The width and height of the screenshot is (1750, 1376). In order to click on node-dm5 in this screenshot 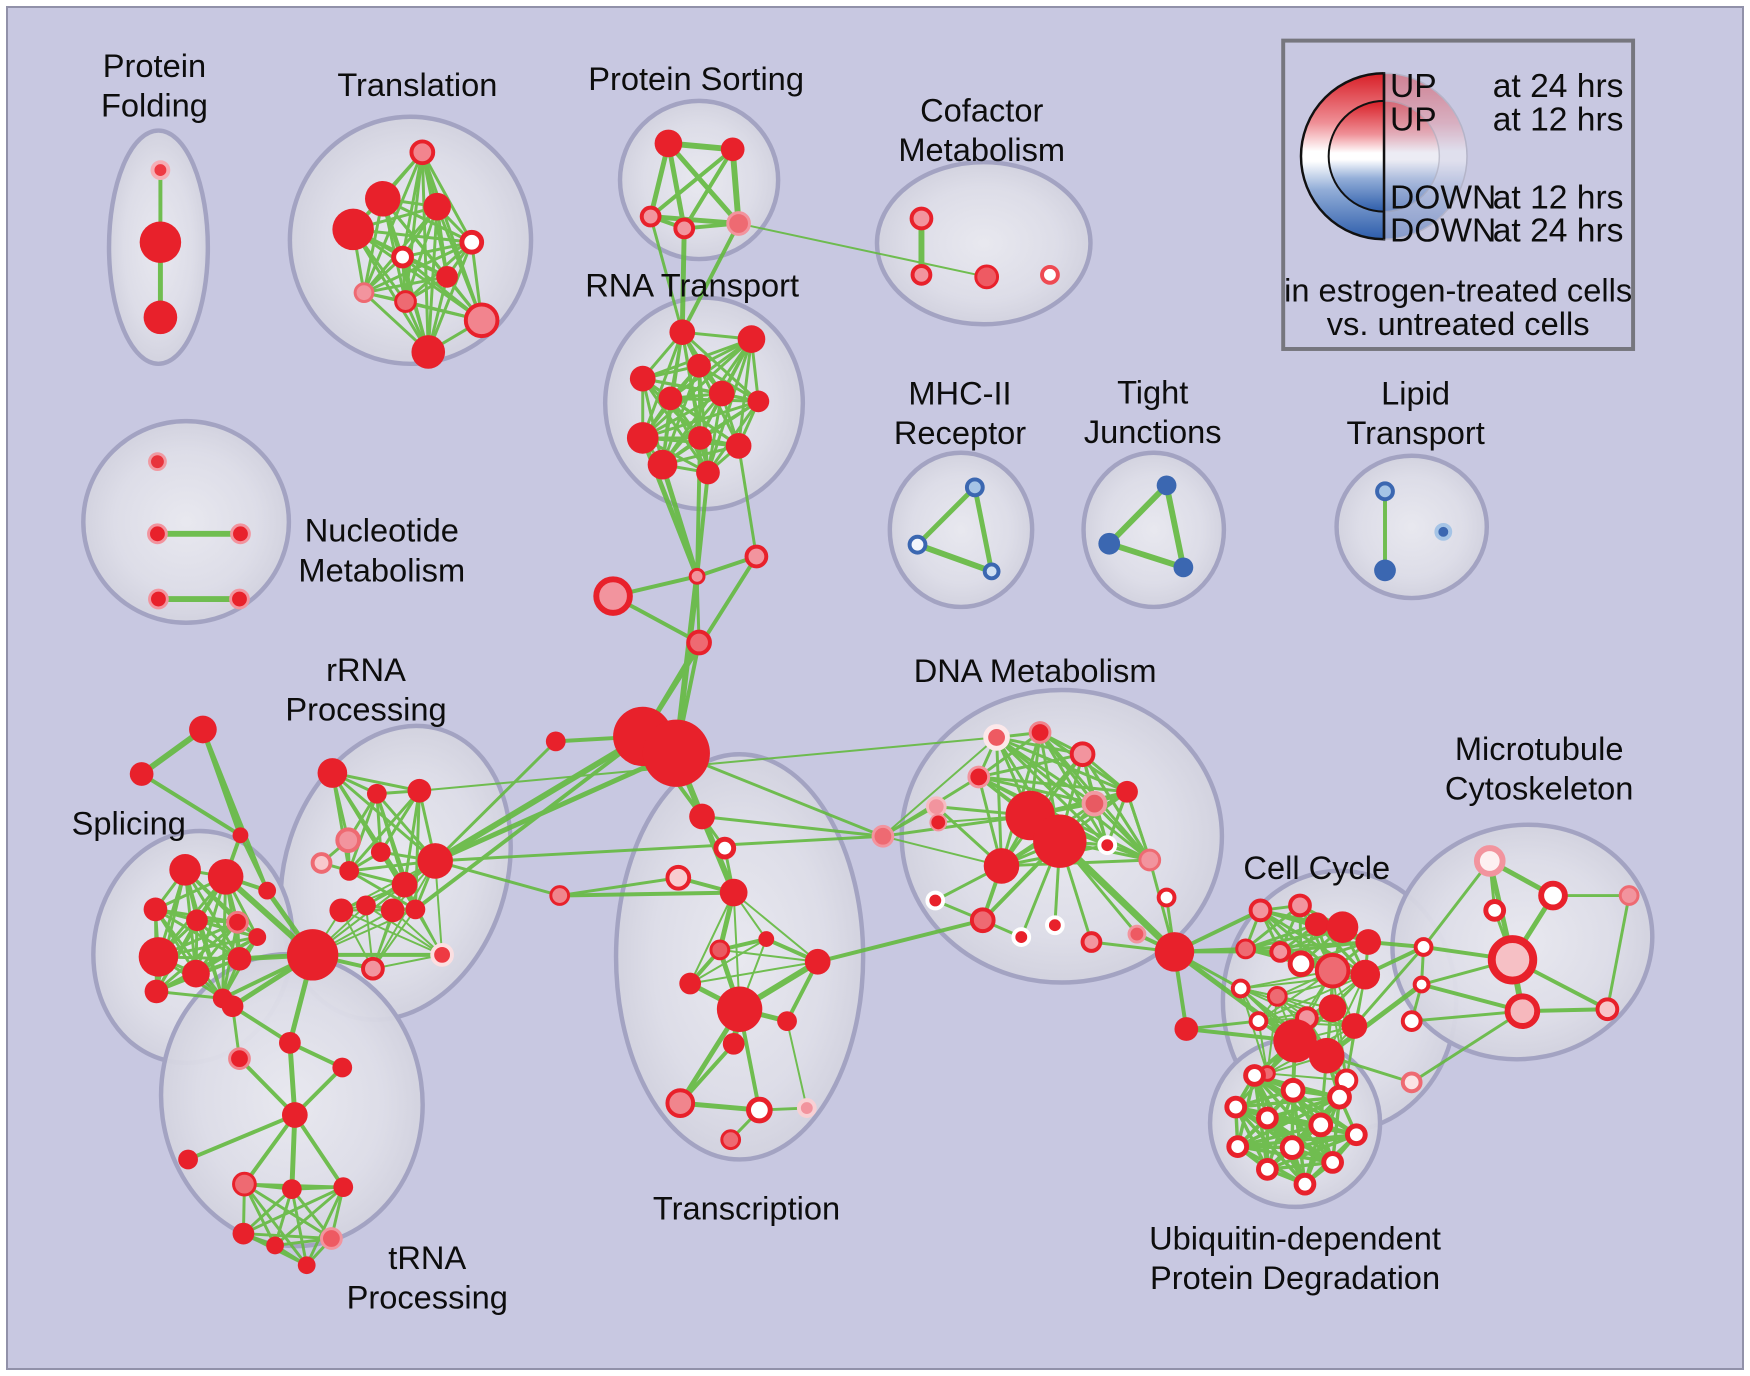, I will do `click(936, 806)`.